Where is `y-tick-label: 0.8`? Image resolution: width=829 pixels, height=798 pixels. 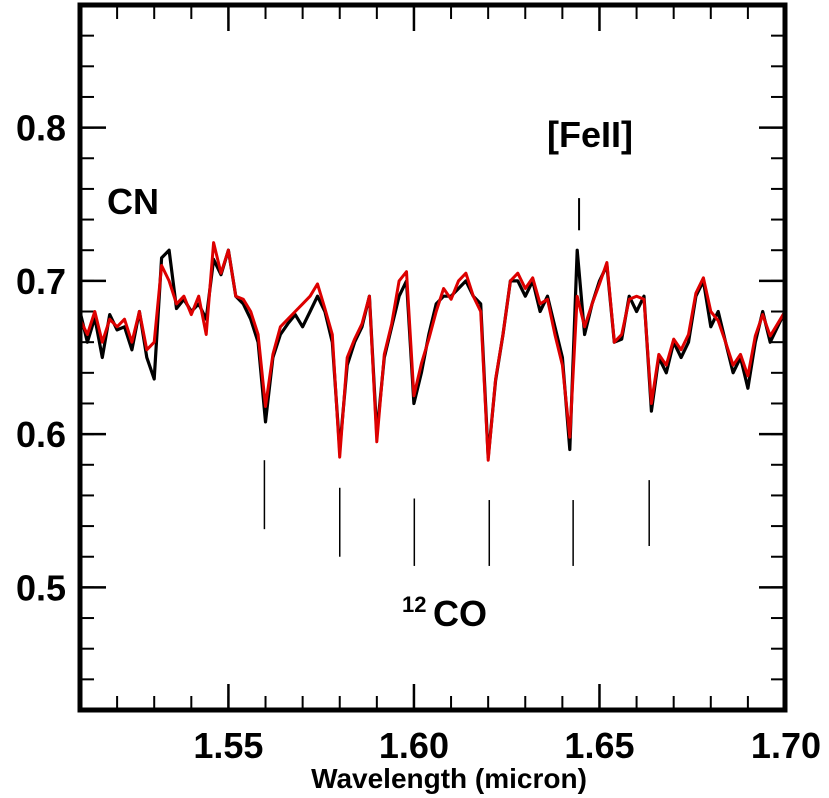
y-tick-label: 0.8 is located at coordinates (41, 128).